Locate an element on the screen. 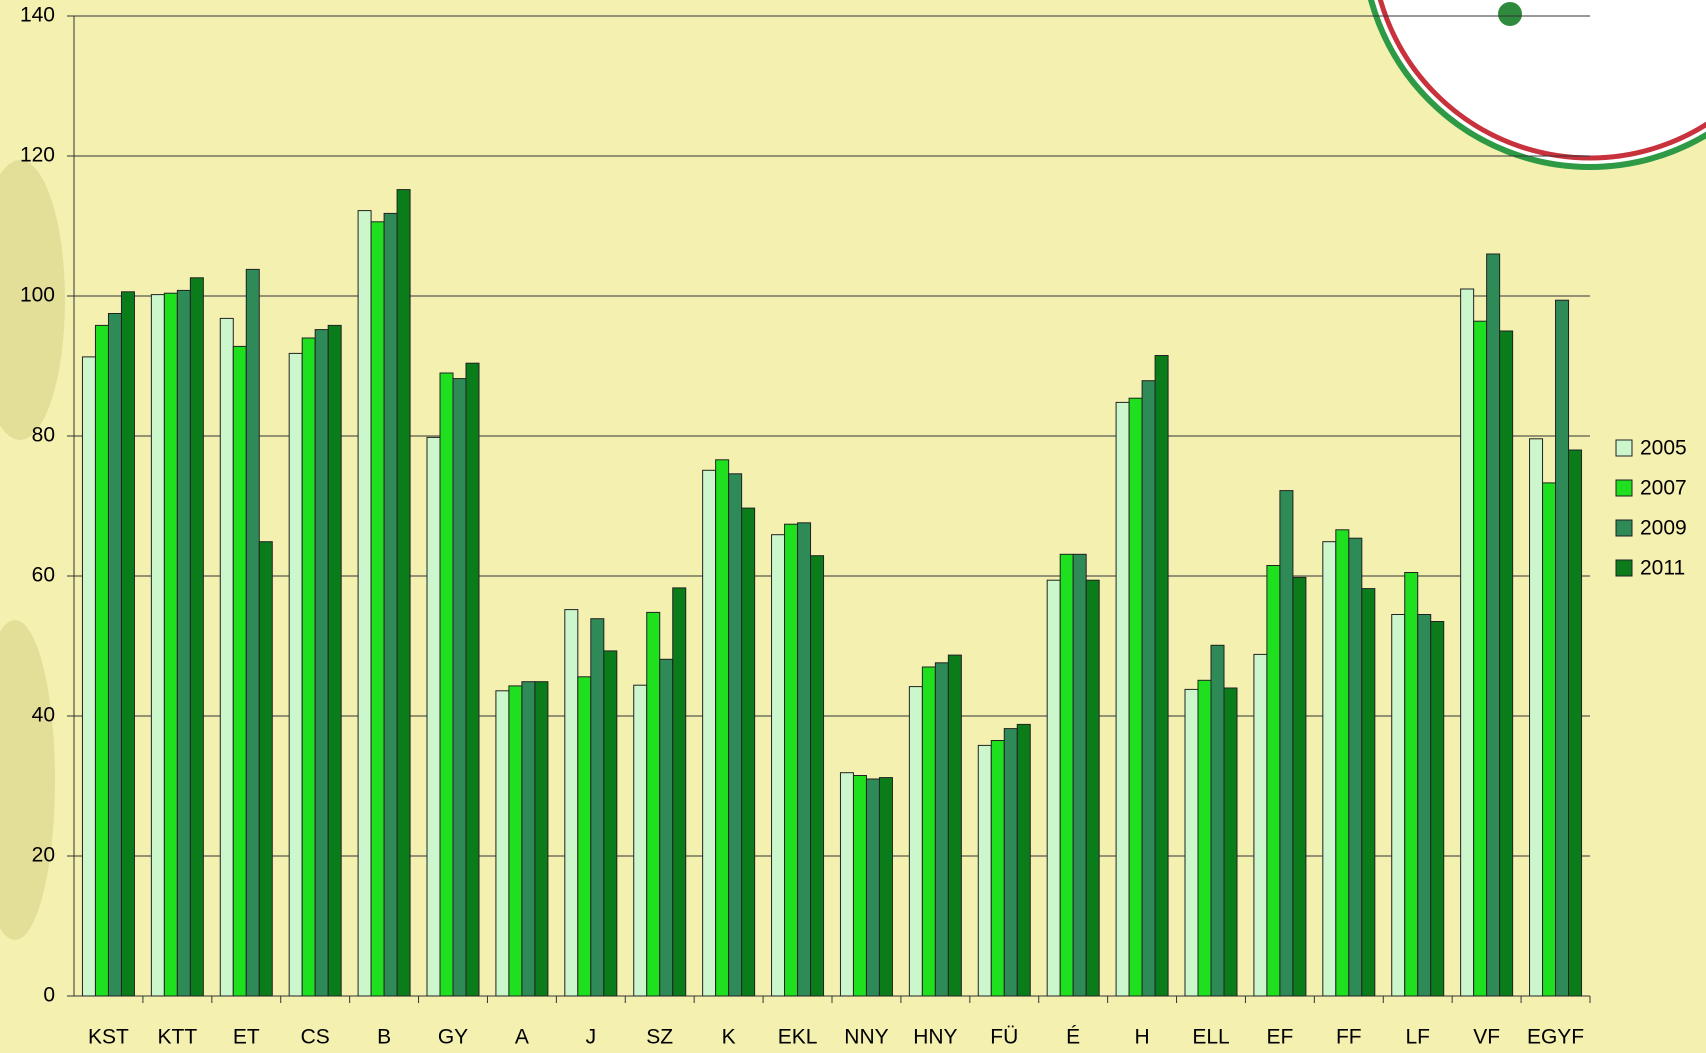 This screenshot has width=1706, height=1053. legend-swatch is located at coordinates (1624, 568).